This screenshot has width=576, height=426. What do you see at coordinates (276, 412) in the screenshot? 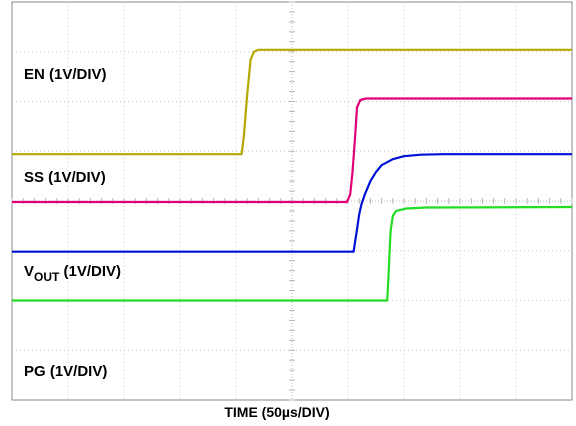
I see `x-axis-label: TIME (50µs/DIV)` at bounding box center [276, 412].